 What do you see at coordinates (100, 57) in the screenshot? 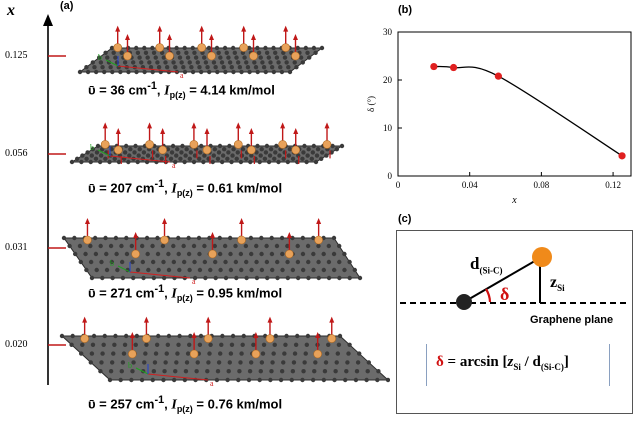
I see `b-axis-label: b` at bounding box center [100, 57].